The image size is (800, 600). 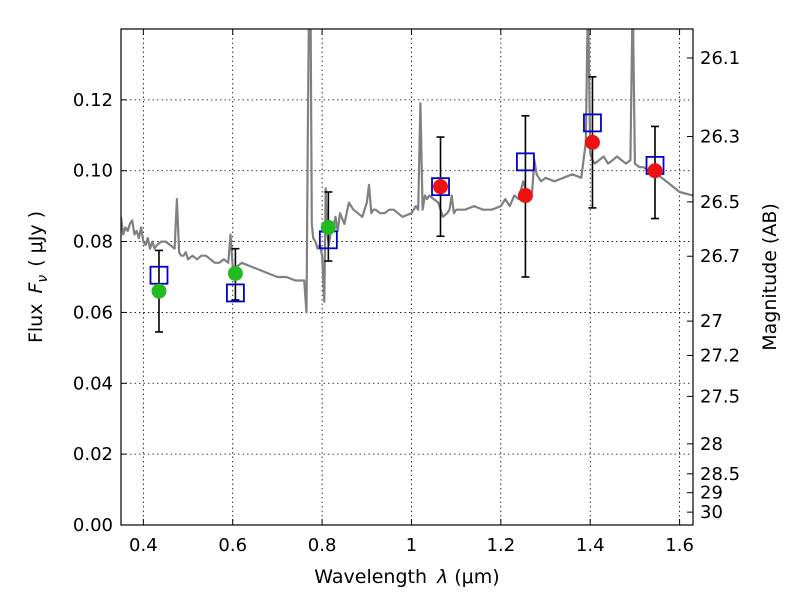 I want to click on y-tick-label: 0.02, so click(x=93, y=454).